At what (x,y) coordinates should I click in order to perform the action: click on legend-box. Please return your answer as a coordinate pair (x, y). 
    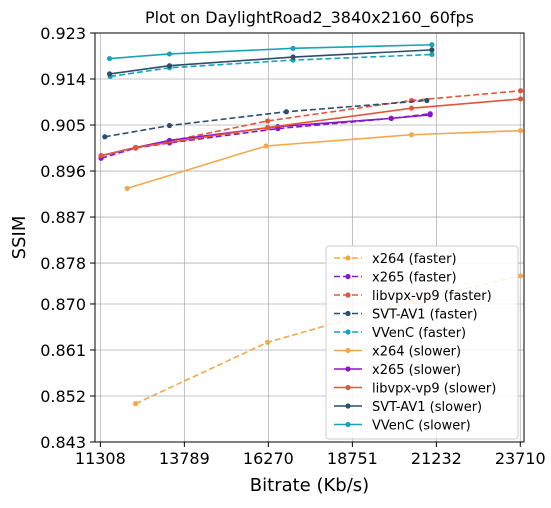
    Looking at the image, I should click on (422, 342).